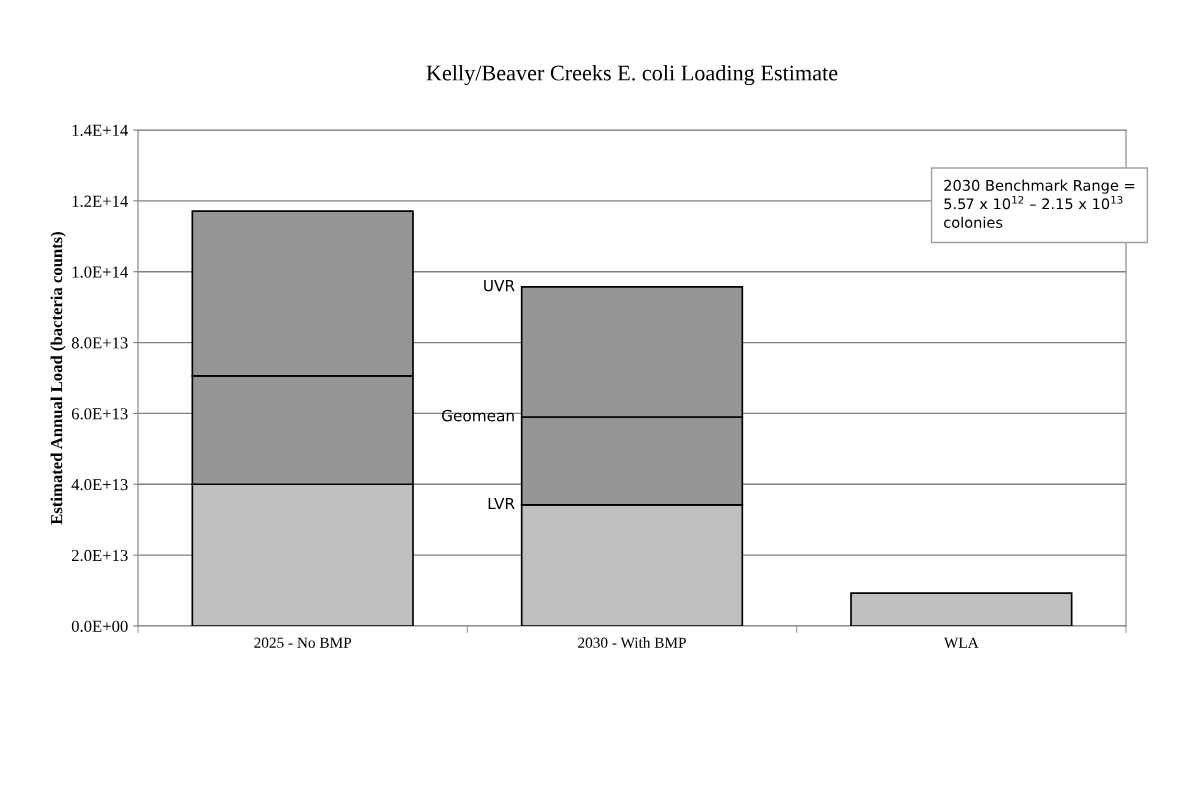 The image size is (1204, 806). I want to click on x-tick-label: WLA, so click(961, 642).